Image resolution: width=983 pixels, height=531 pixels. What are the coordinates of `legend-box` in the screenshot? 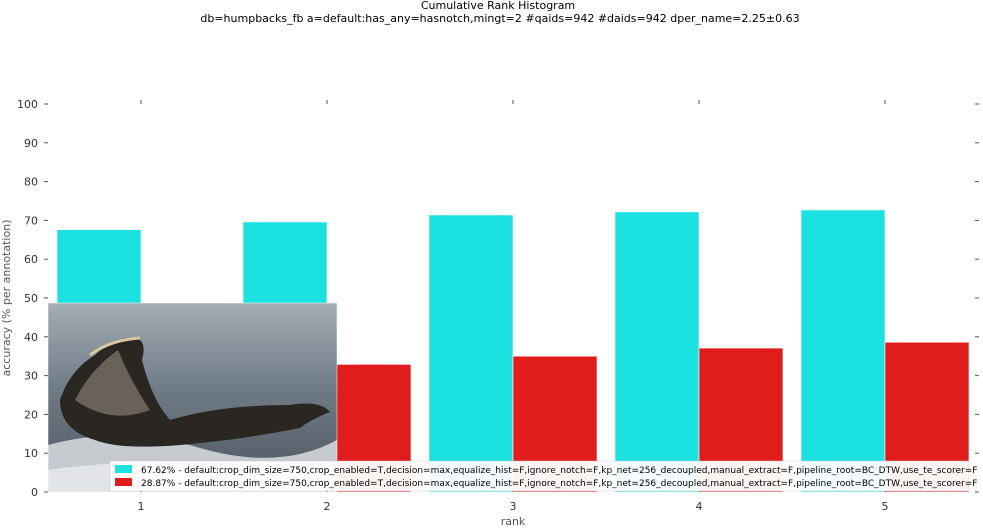 It's located at (539, 476).